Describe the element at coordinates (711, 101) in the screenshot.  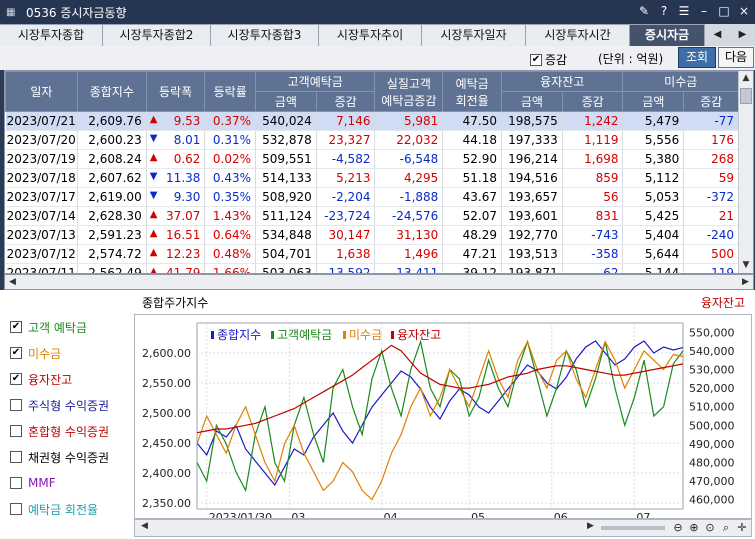
I see `col-unpaid-chg: 증감` at that location.